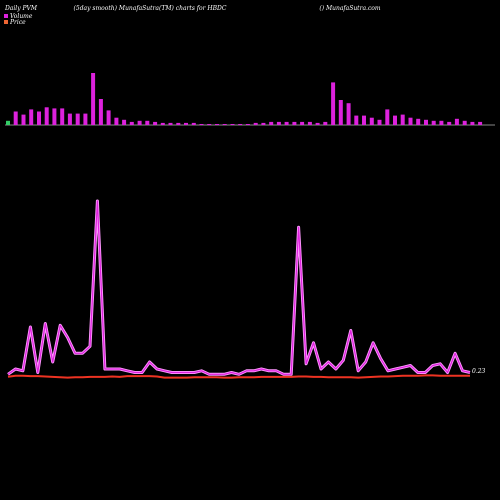 The height and width of the screenshot is (500, 500). I want to click on volume-bars, so click(244, 99).